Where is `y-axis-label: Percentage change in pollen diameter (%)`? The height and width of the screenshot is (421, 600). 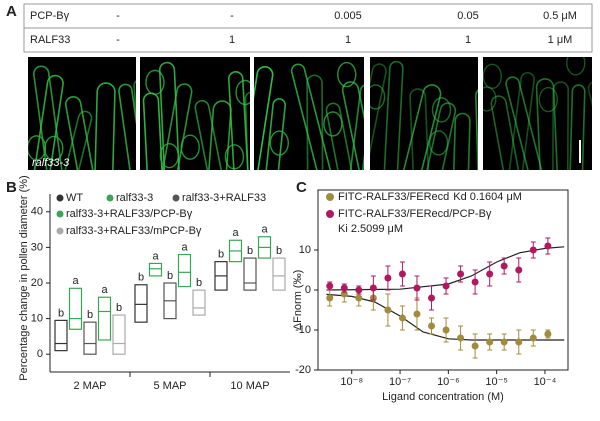
y-axis-label: Percentage change in pollen diameter (%) is located at coordinates (24, 277).